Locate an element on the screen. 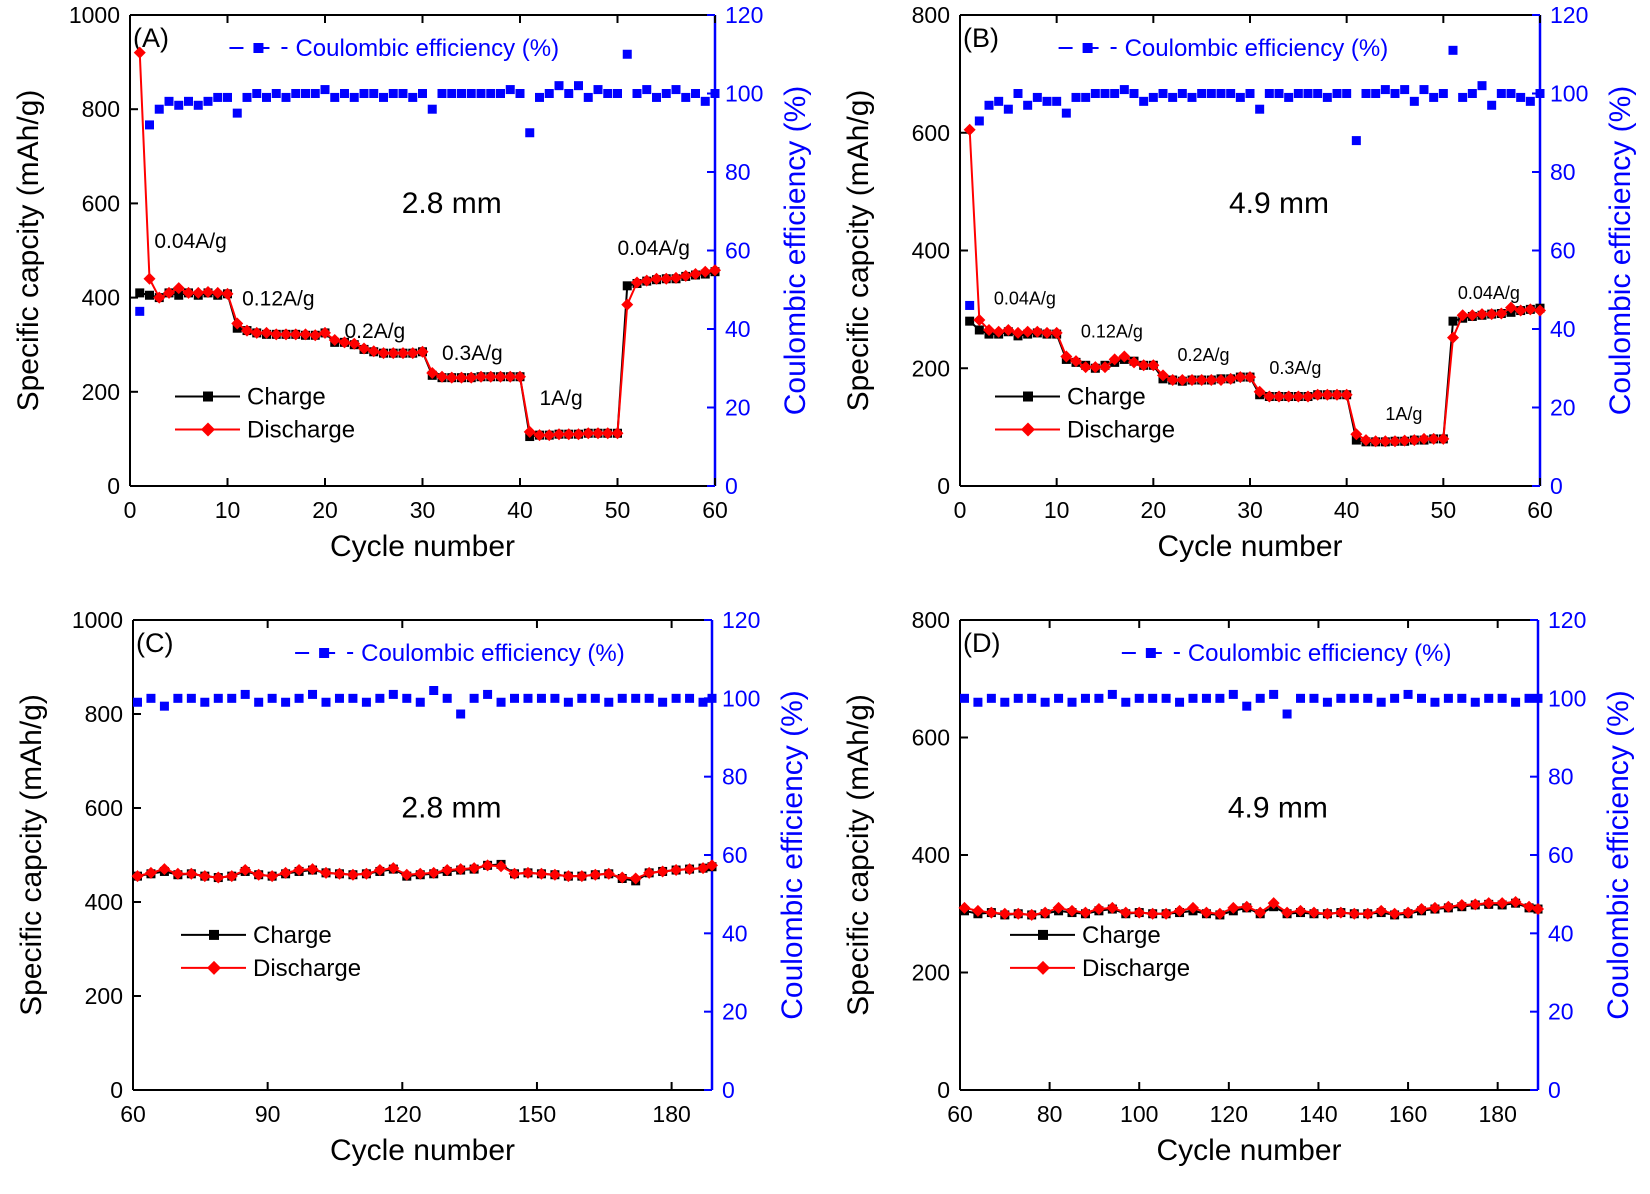  legend-ce-label: Coulombic efficiency (%) is located at coordinates (427, 48).